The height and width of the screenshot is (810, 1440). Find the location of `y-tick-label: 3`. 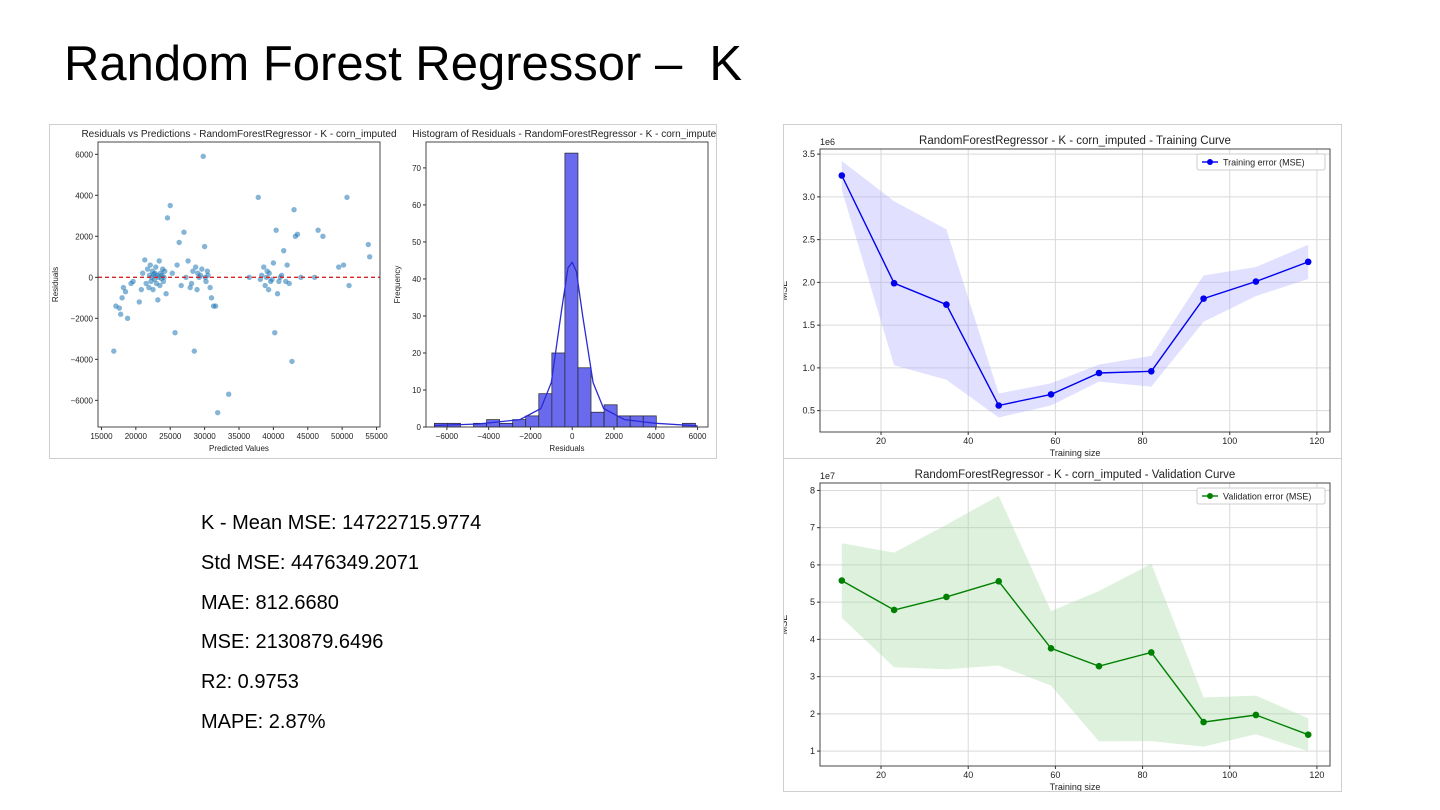

y-tick-label: 3 is located at coordinates (812, 677).